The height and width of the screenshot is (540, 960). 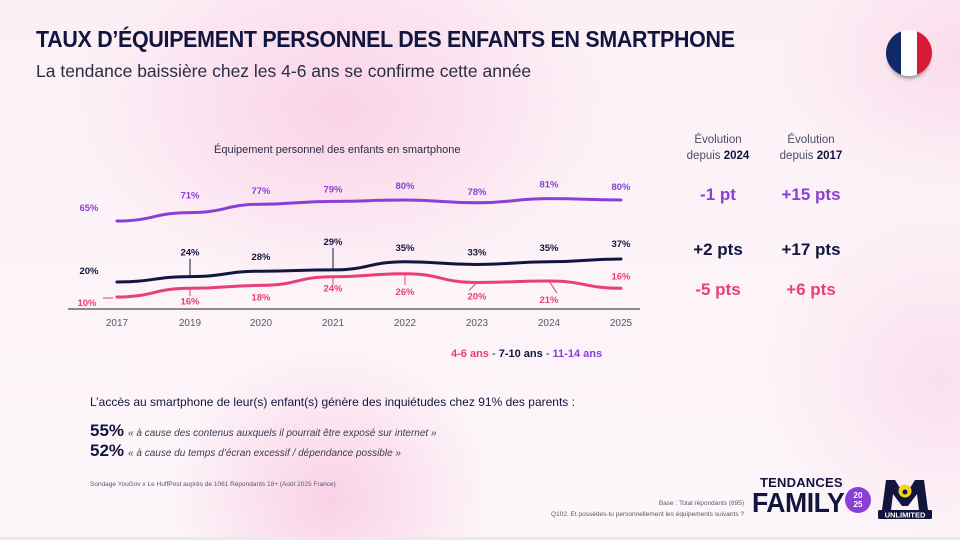 I want to click on year-badge: 20 25, so click(x=858, y=500).